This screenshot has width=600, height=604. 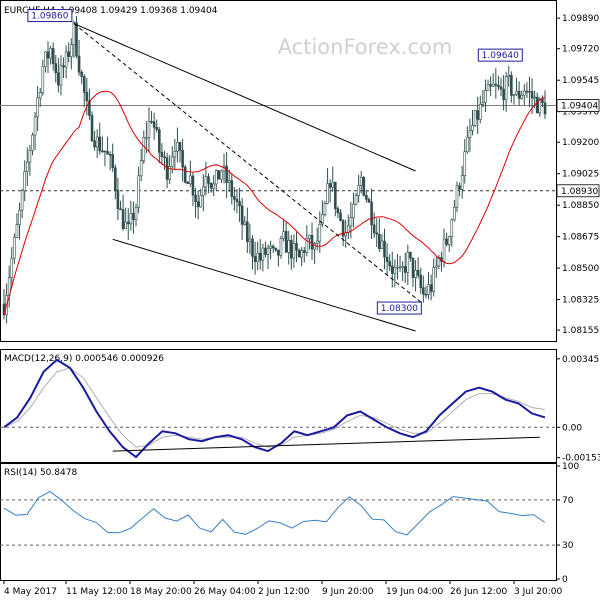 I want to click on x-tick-label: 26 Jun 12:00, so click(x=478, y=592).